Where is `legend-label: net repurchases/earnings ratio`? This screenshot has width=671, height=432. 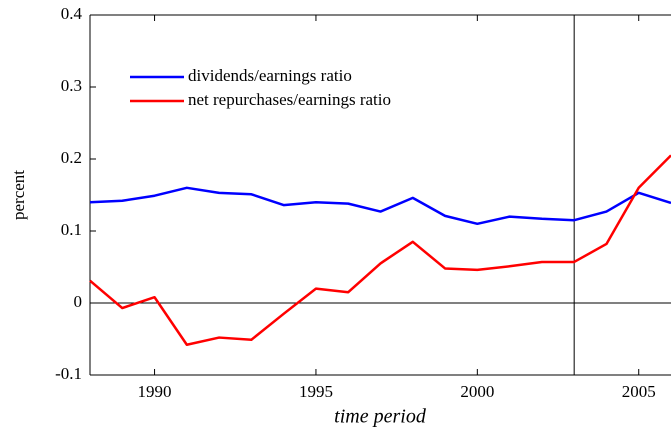 legend-label: net repurchases/earnings ratio is located at coordinates (289, 99).